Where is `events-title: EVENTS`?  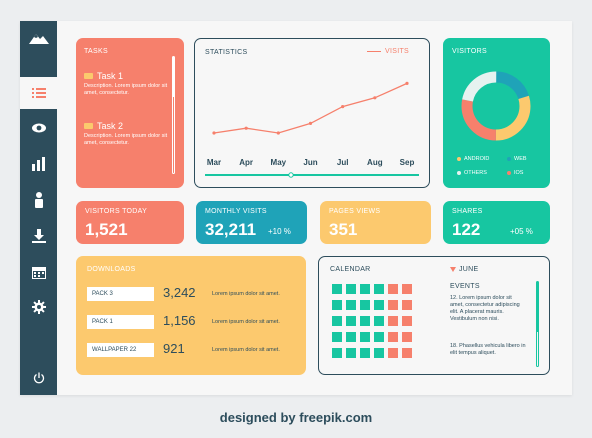 events-title: EVENTS is located at coordinates (465, 286).